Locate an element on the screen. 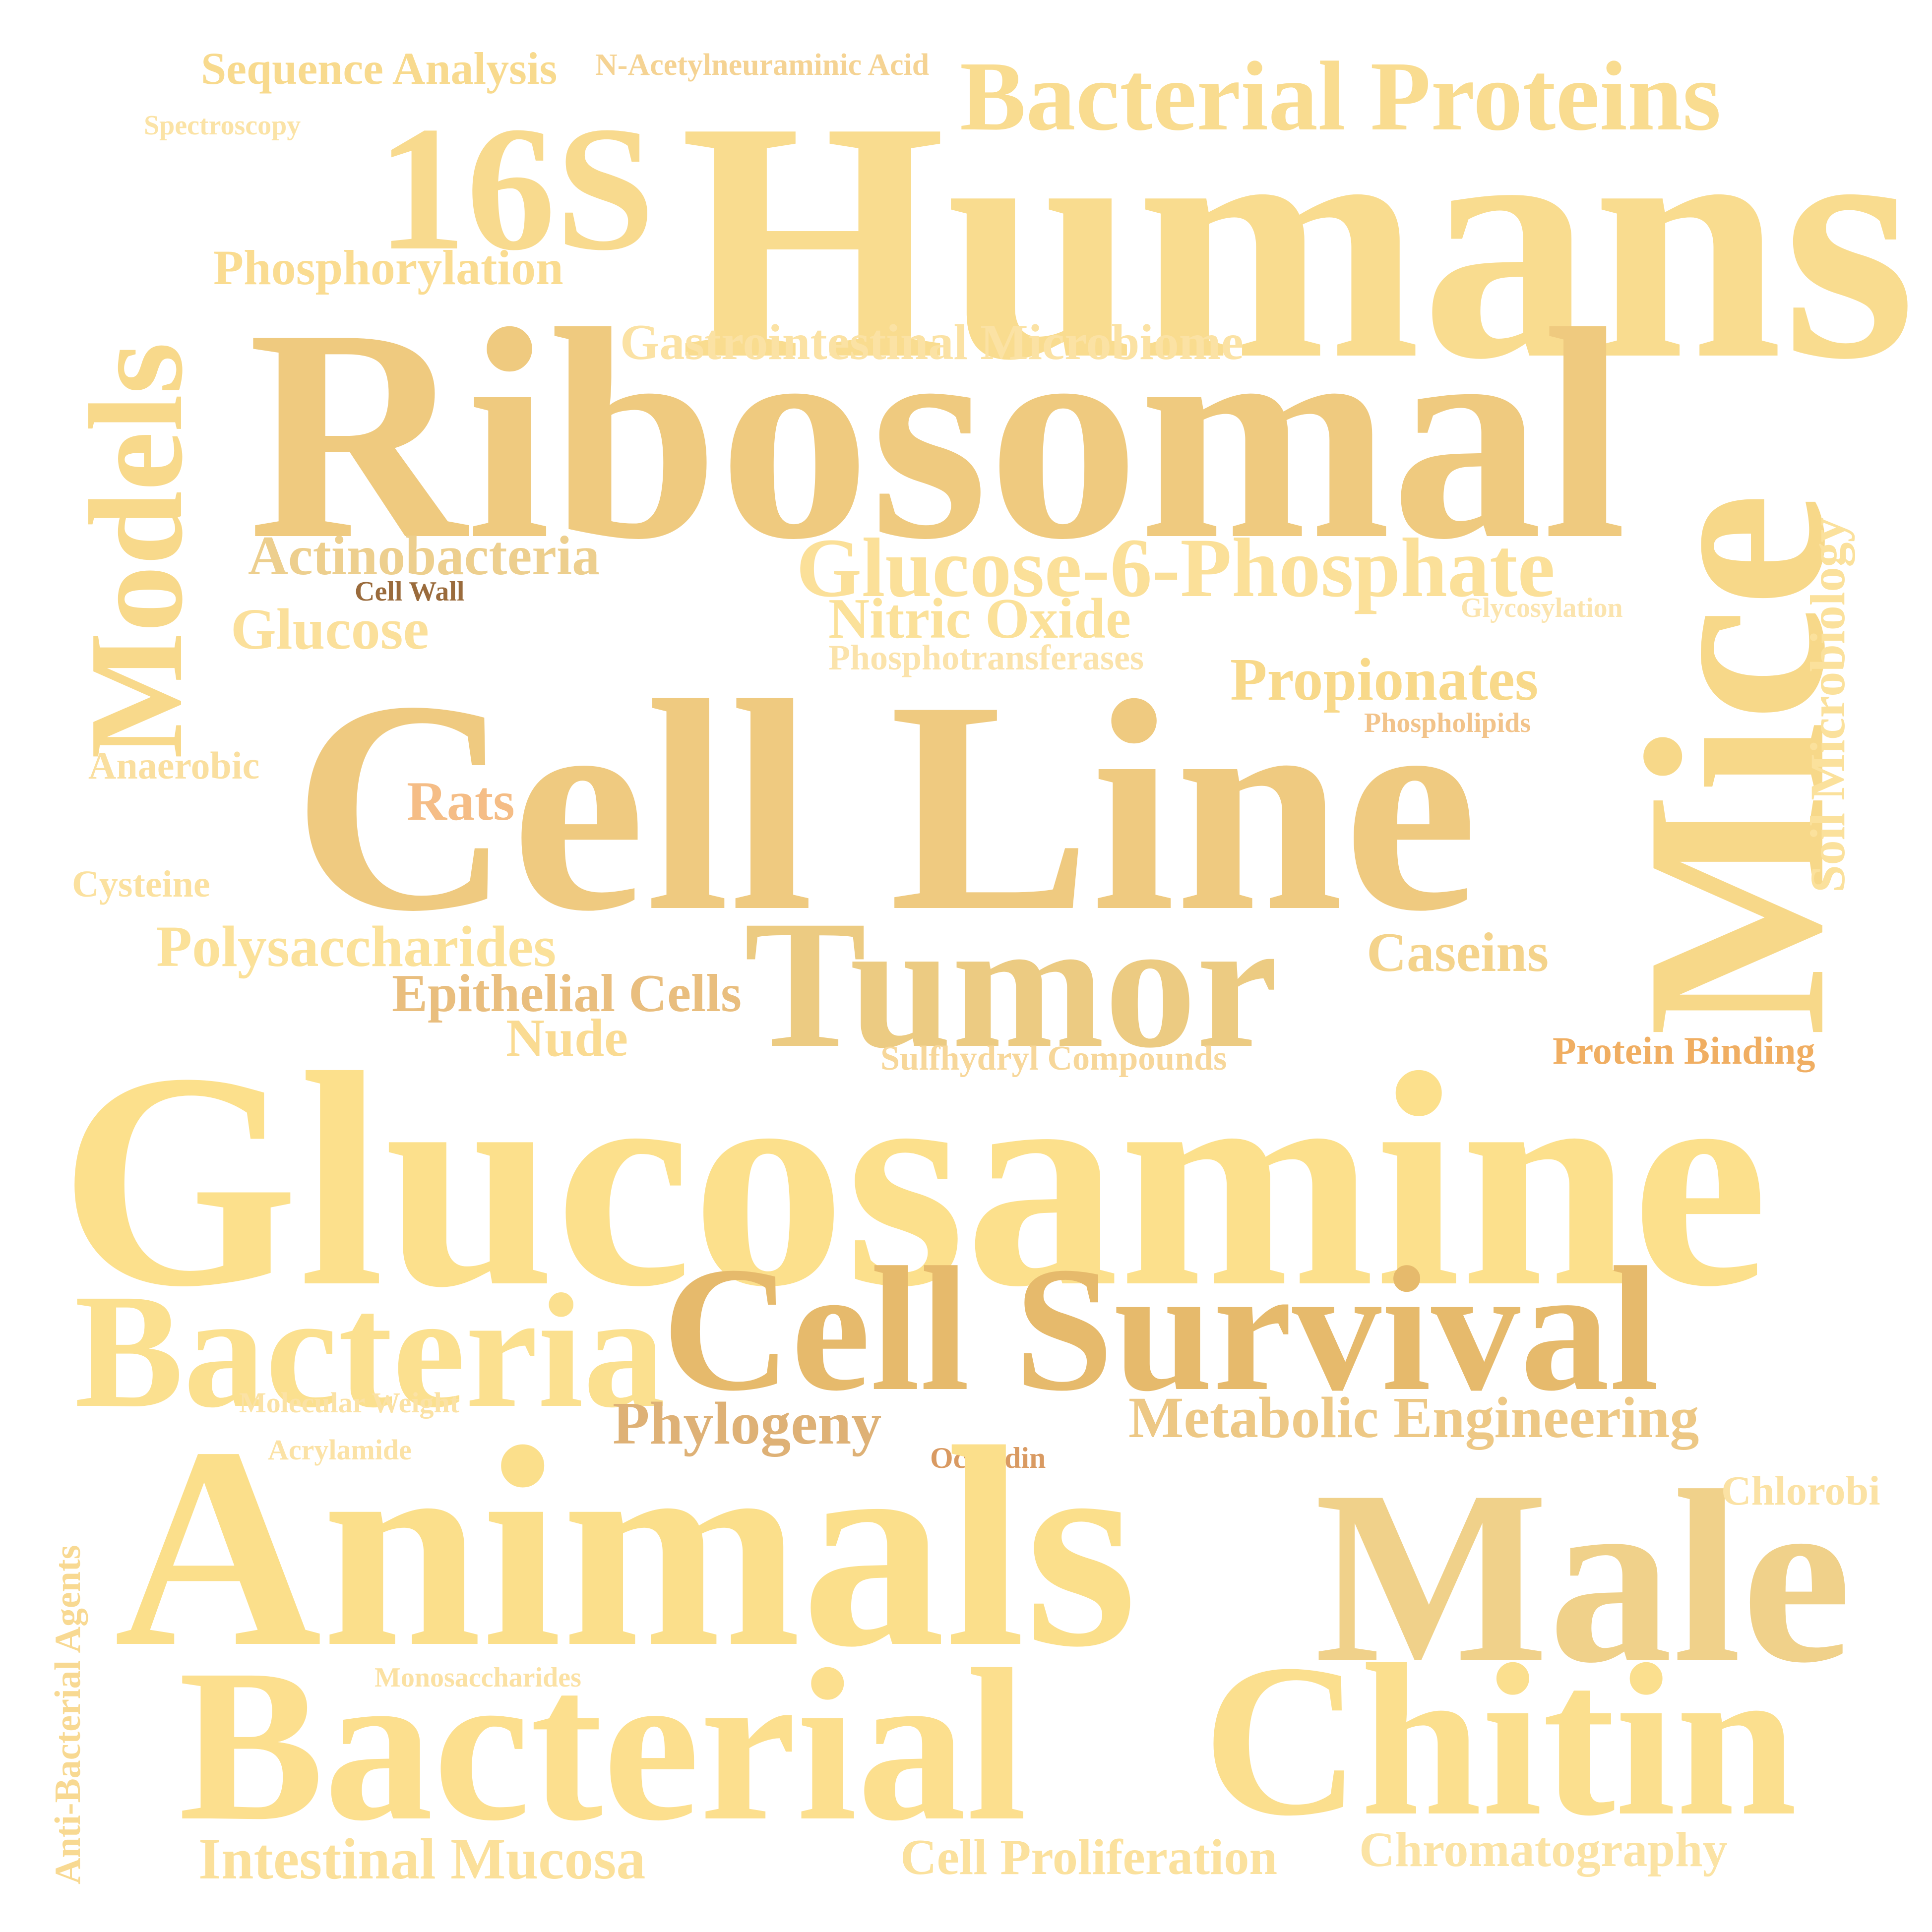  word-actinobacteria: Actinobacteria is located at coordinates (424, 556).